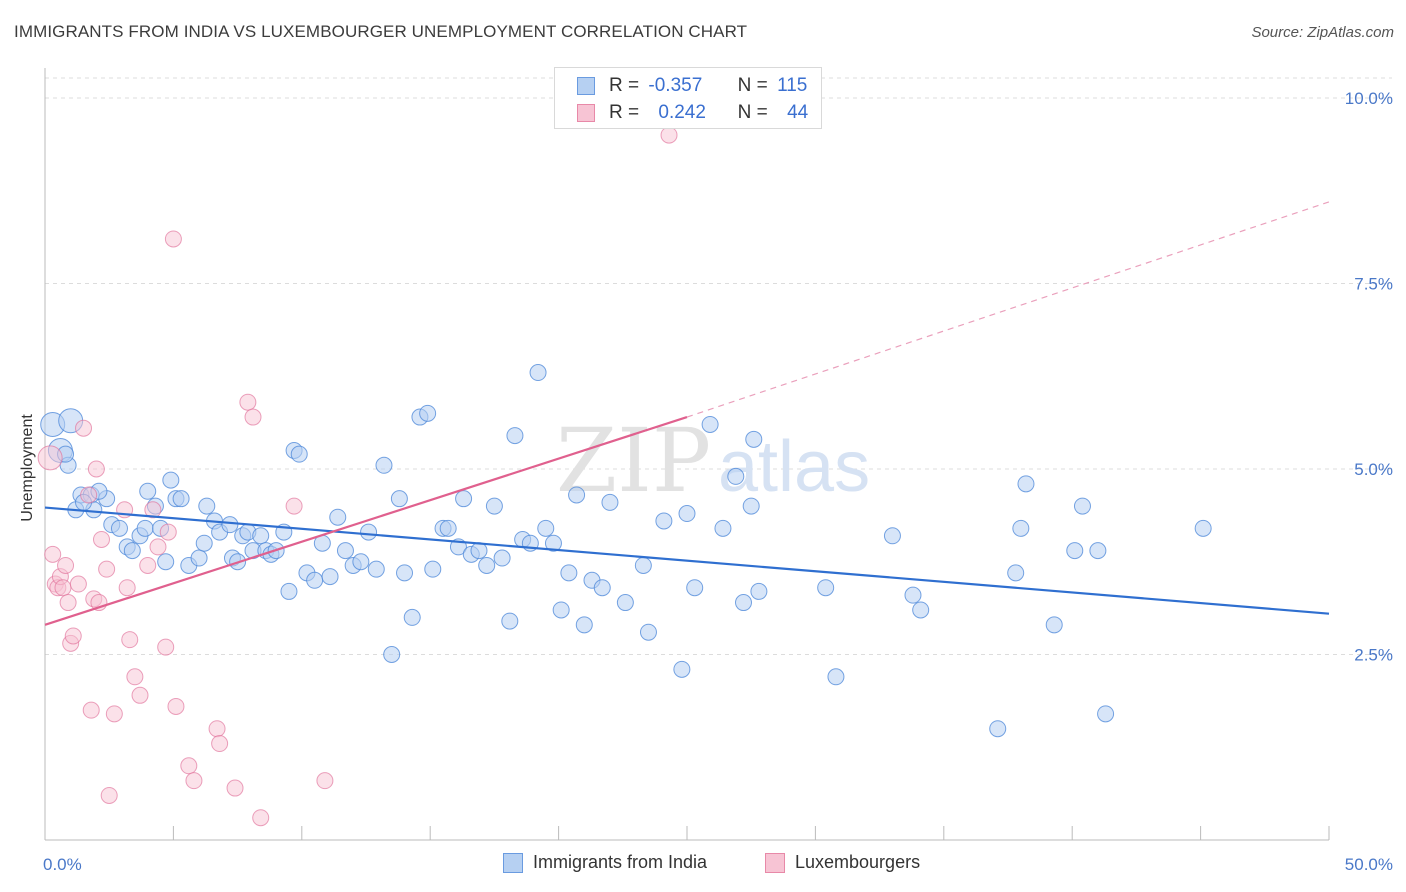  What do you see at coordinates (682, 112) in the screenshot?
I see `r-value-lux: 0.242` at bounding box center [682, 112].